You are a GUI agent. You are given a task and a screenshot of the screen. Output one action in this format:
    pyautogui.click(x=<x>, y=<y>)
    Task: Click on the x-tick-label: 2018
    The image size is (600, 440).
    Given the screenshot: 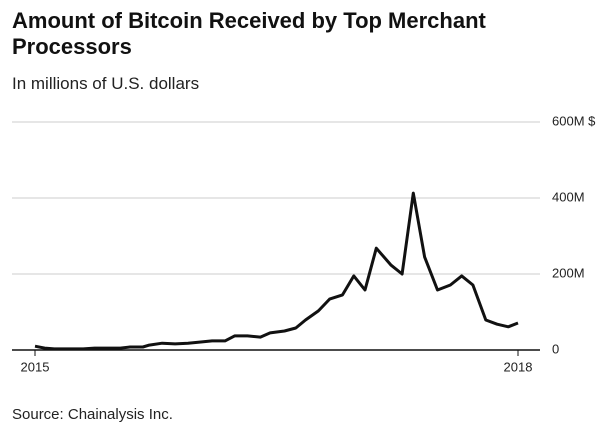 What is the action you would take?
    pyautogui.click(x=518, y=366)
    